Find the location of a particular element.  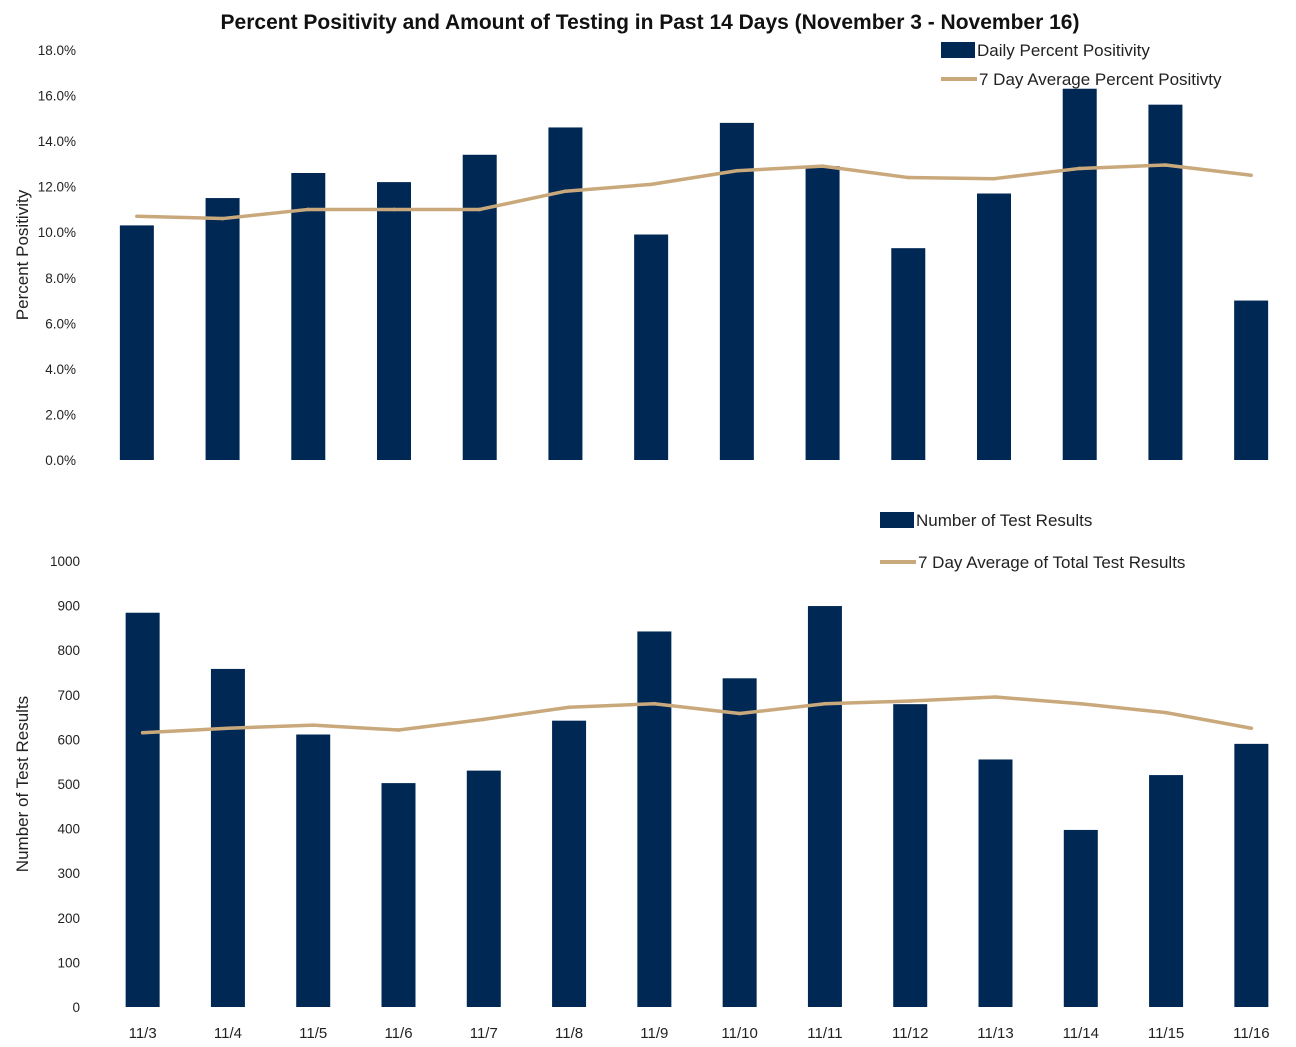

y-tick-label: 100 is located at coordinates (68, 962).